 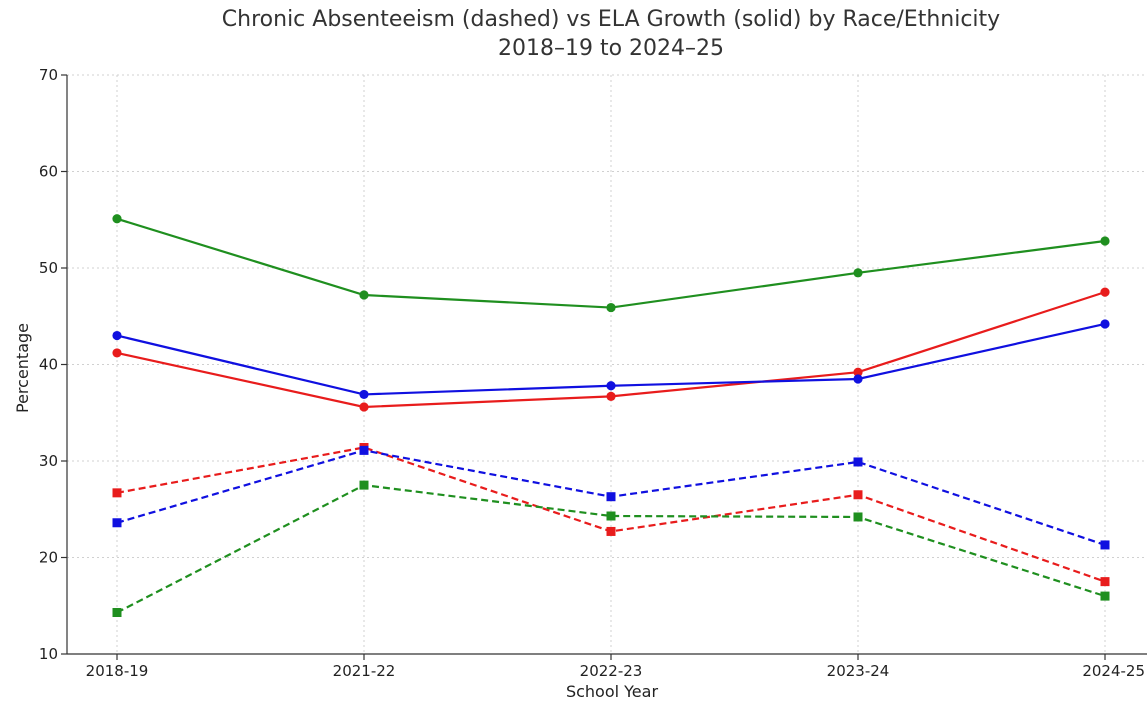 I want to click on x-tick-label: 2024-25, so click(x=1113, y=671).